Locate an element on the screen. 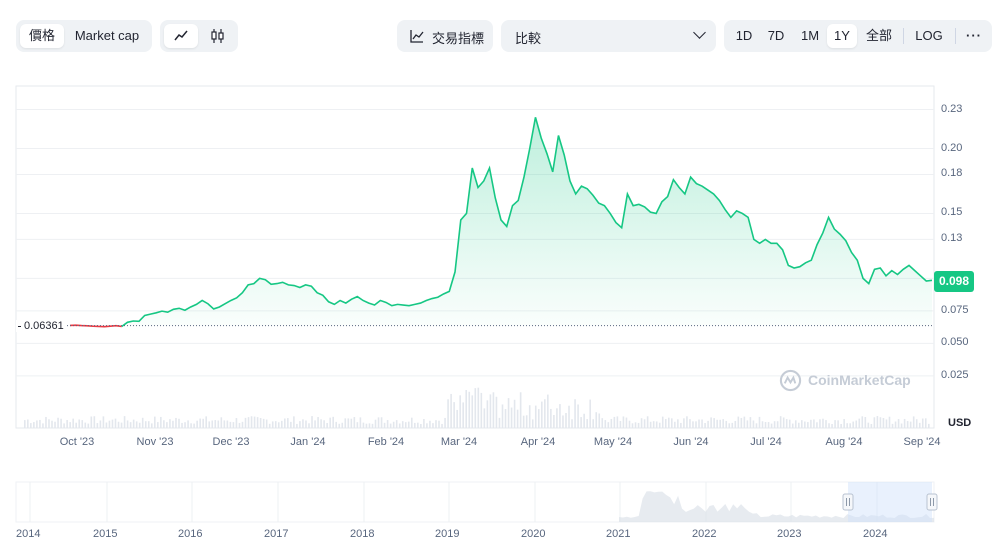 The height and width of the screenshot is (547, 994). compare-label: 比較 is located at coordinates (528, 38).